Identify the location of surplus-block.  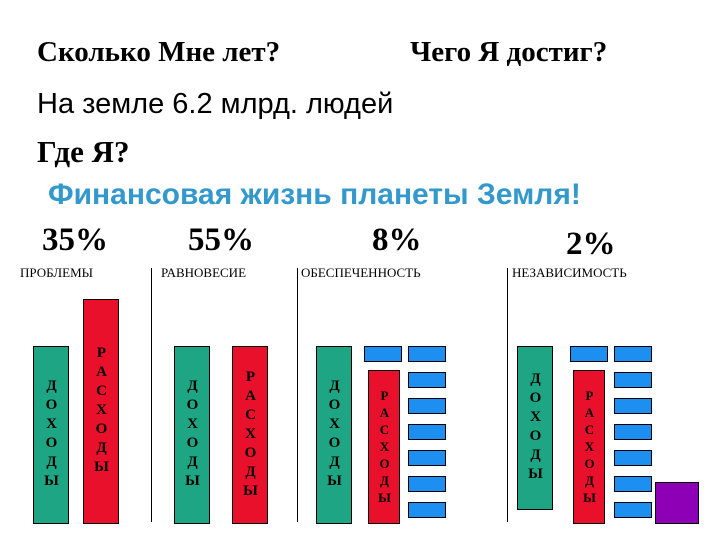
(677, 503).